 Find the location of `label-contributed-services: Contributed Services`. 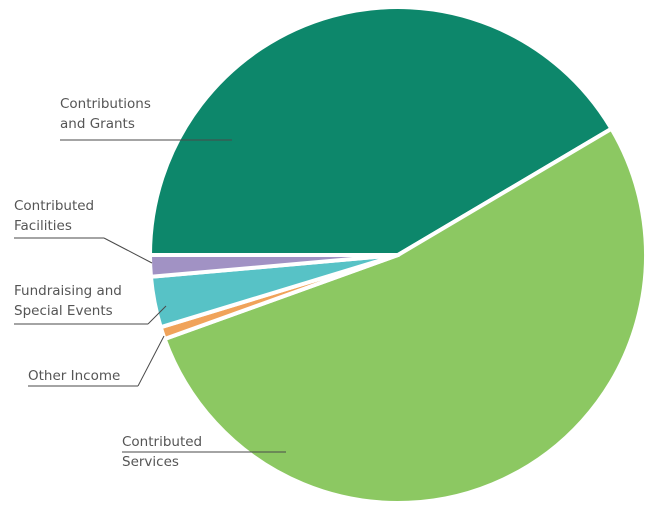

label-contributed-services: Contributed Services is located at coordinates (162, 452).